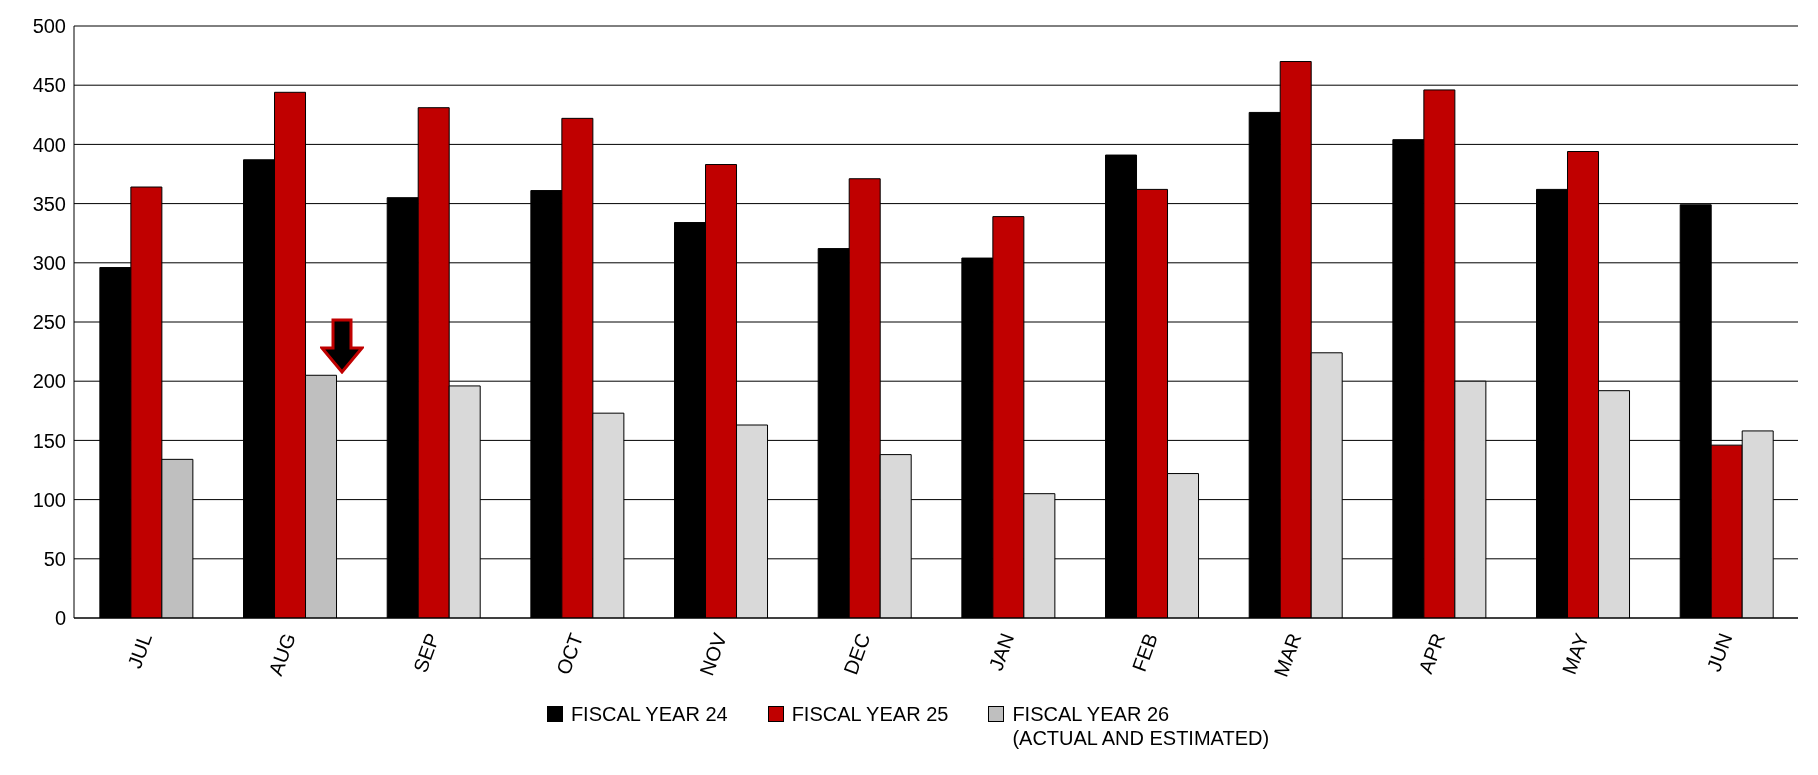 The image size is (1818, 775). What do you see at coordinates (570, 654) in the screenshot?
I see `x-tick-label: OCT` at bounding box center [570, 654].